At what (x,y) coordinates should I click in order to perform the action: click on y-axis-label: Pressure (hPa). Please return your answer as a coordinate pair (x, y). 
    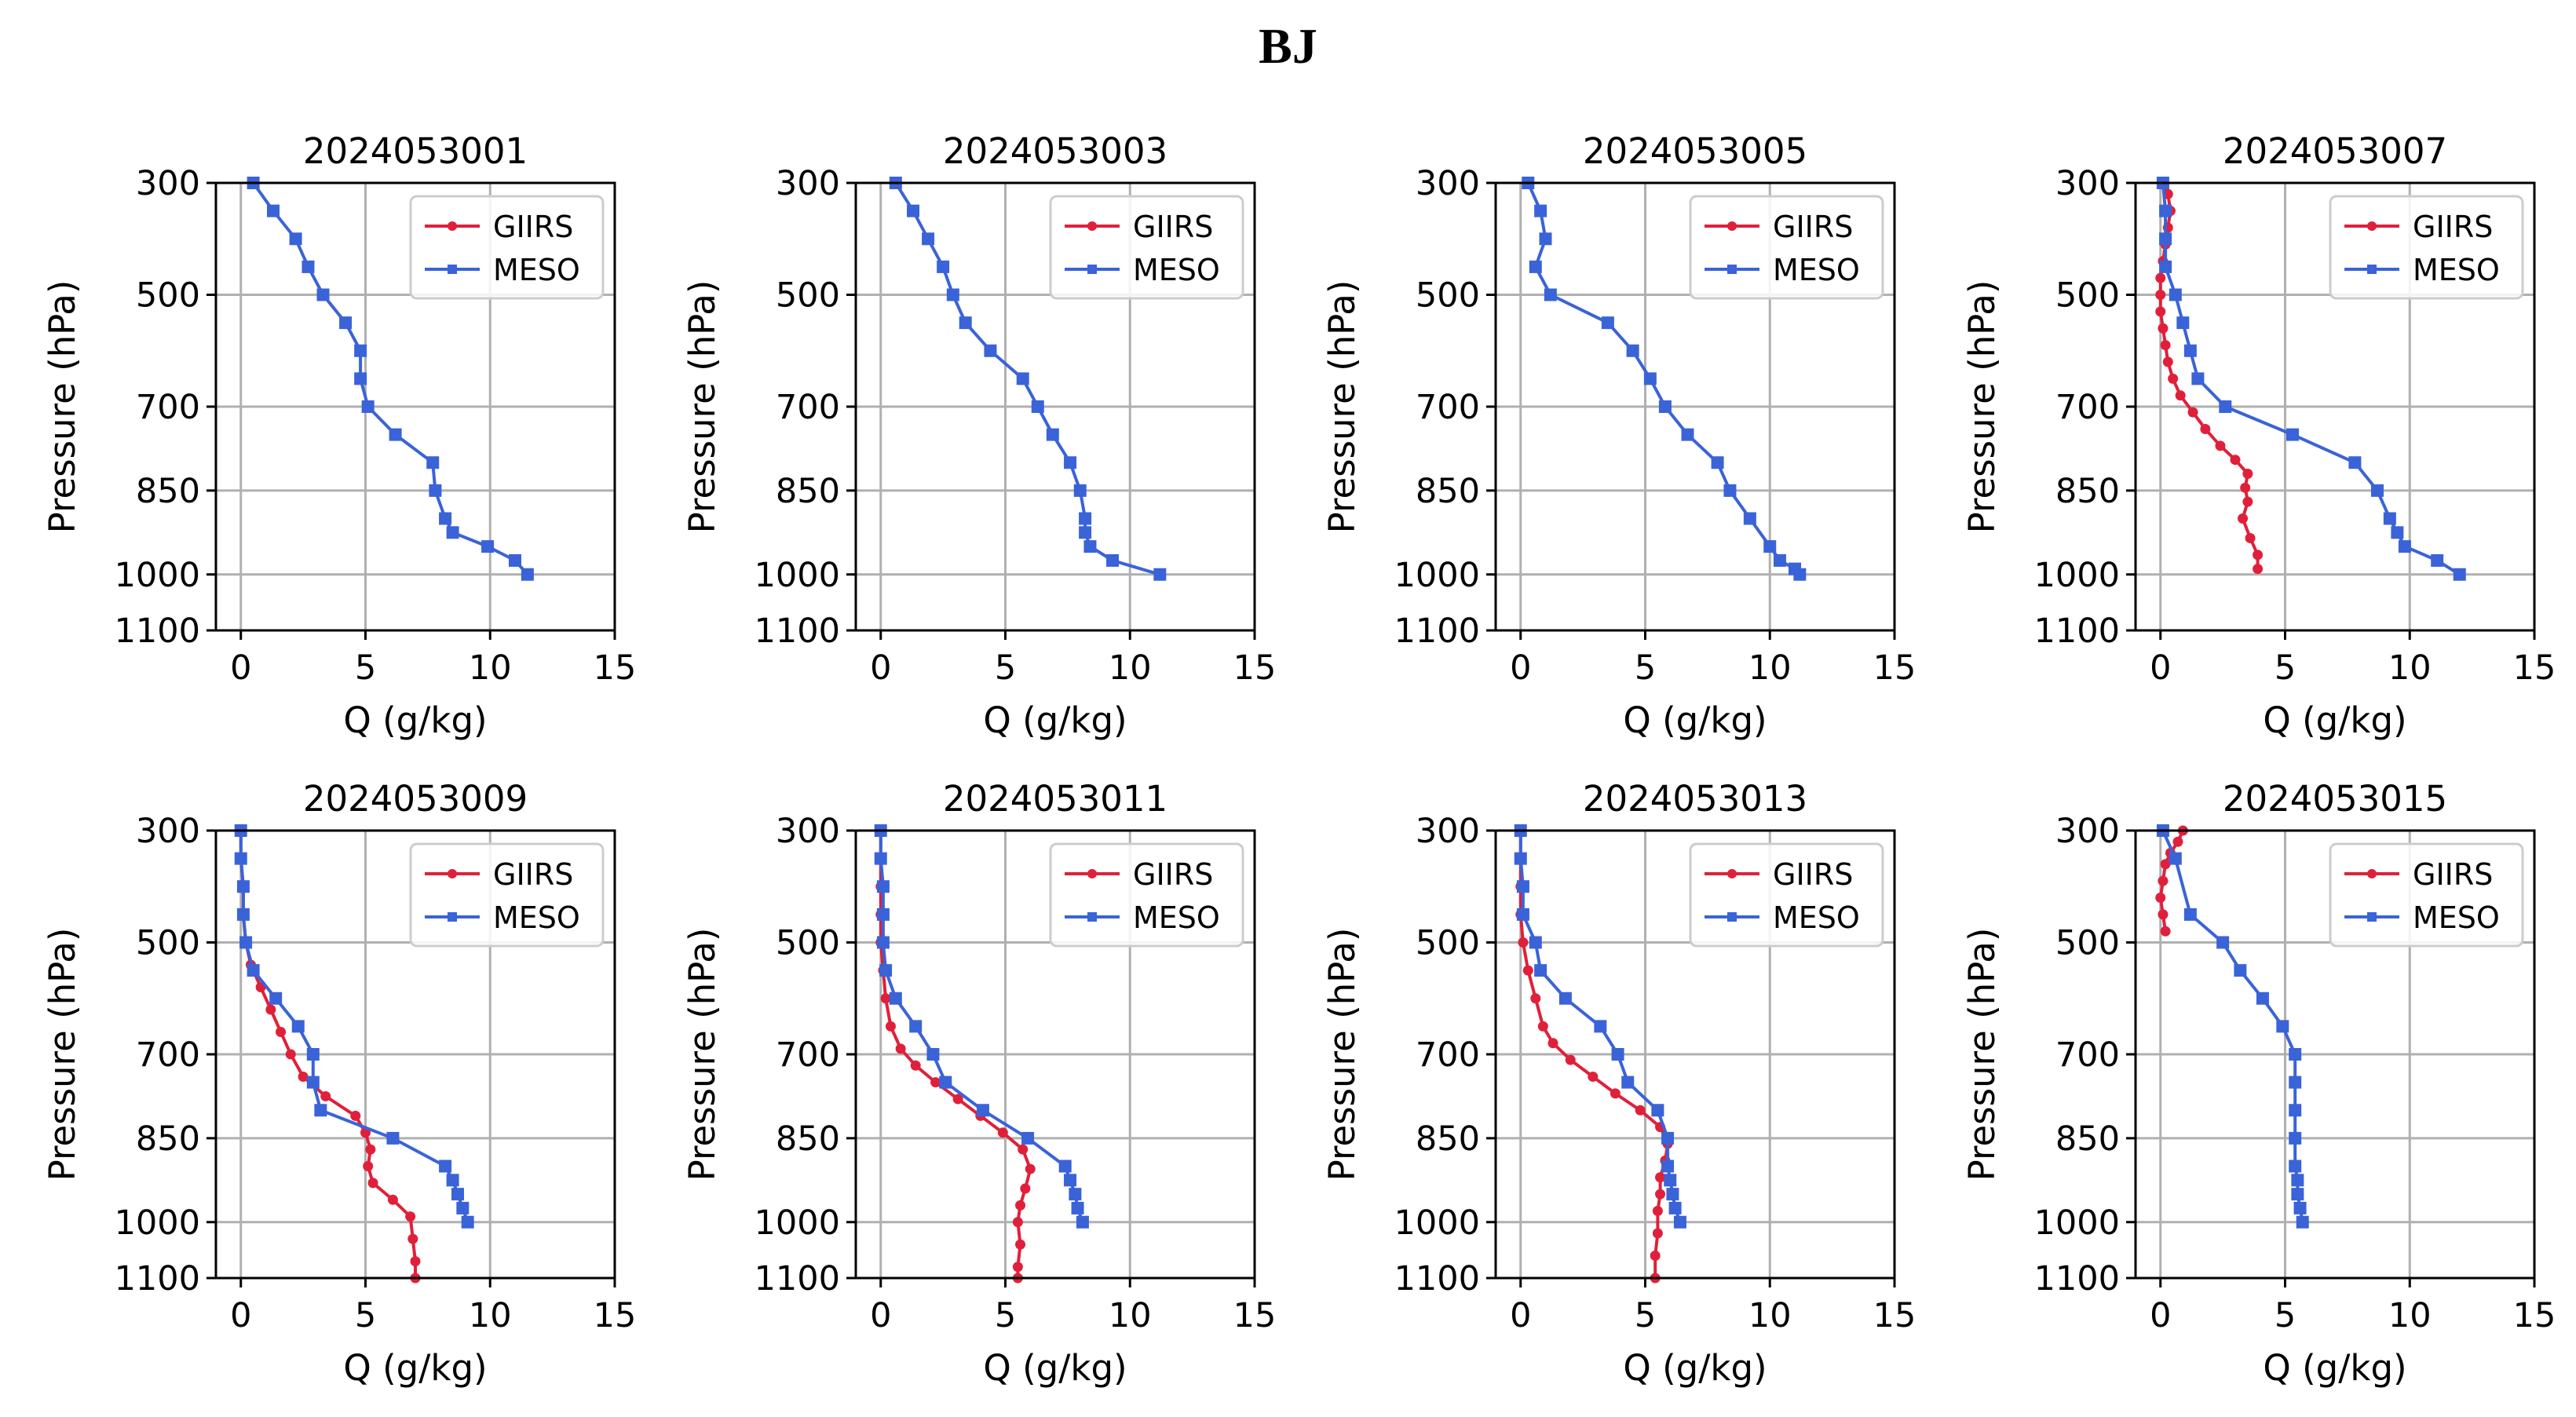
    Looking at the image, I should click on (62, 1054).